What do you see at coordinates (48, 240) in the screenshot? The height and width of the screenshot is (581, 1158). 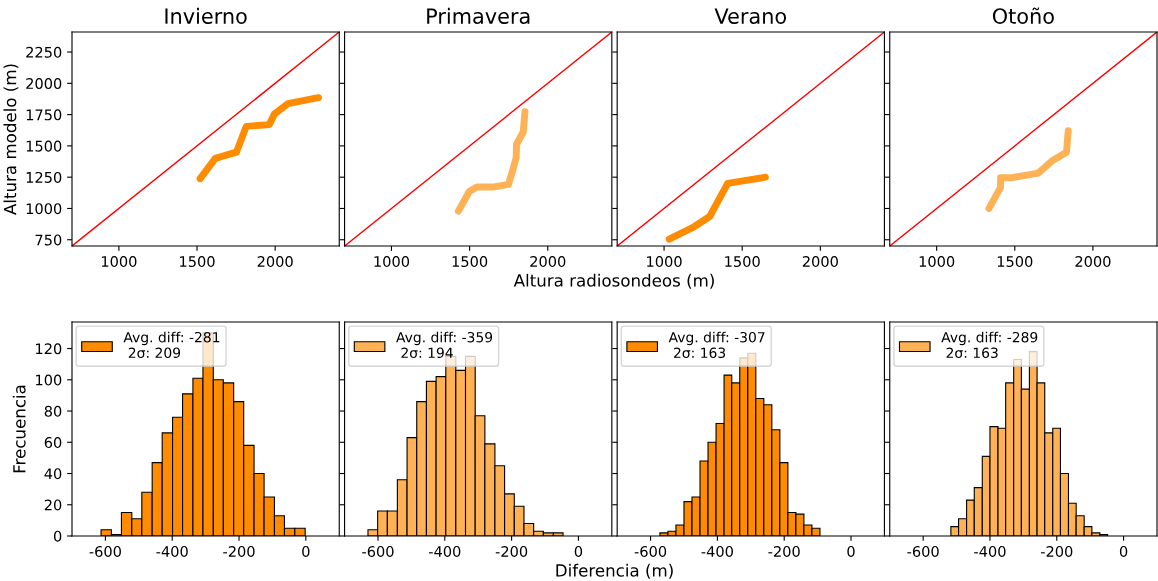 I see `y-tick-label: 750` at bounding box center [48, 240].